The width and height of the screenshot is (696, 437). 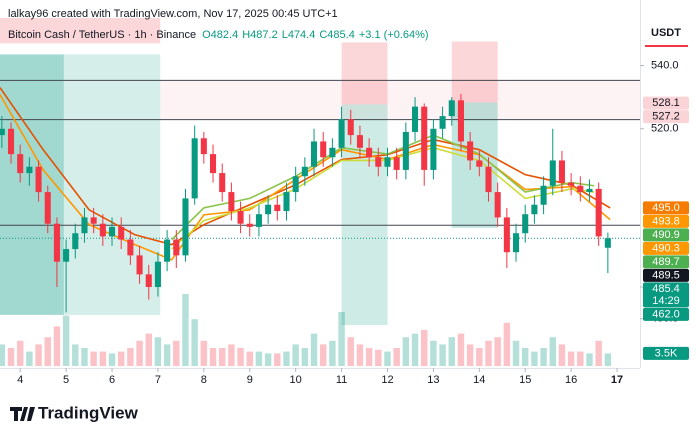 What do you see at coordinates (666, 275) in the screenshot?
I see `price-label: 489.5` at bounding box center [666, 275].